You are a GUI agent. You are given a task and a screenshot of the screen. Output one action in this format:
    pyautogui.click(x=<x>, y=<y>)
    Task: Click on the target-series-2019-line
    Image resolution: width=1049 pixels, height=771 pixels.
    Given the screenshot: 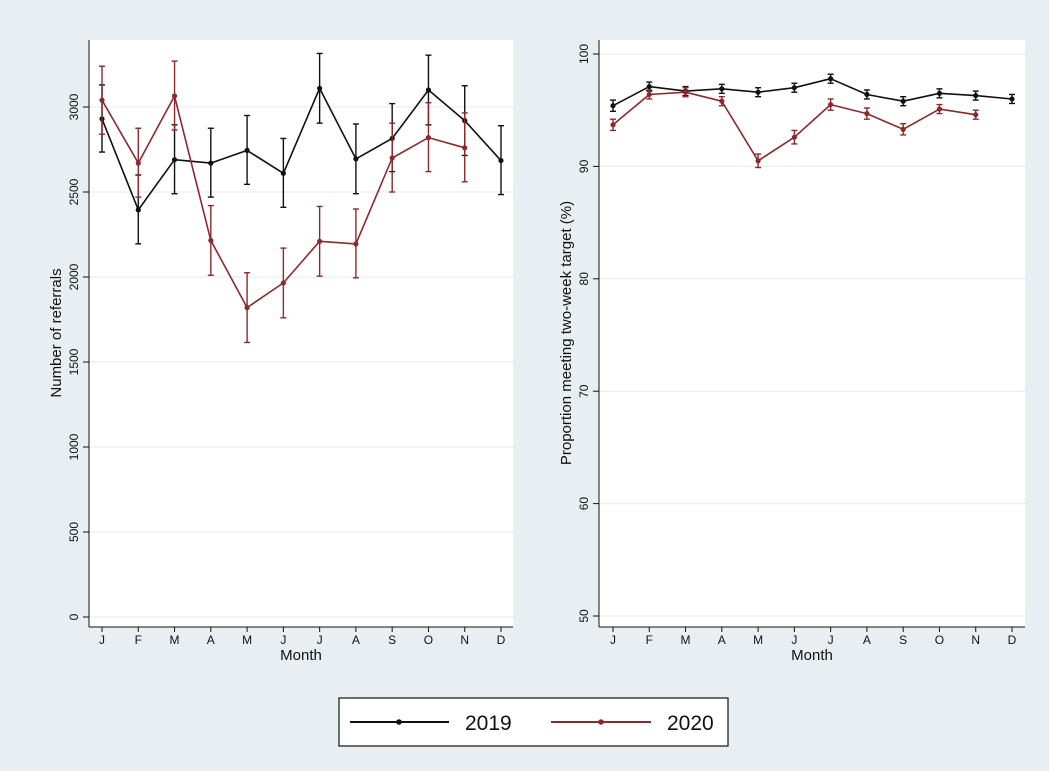 What is the action you would take?
    pyautogui.click(x=812, y=92)
    